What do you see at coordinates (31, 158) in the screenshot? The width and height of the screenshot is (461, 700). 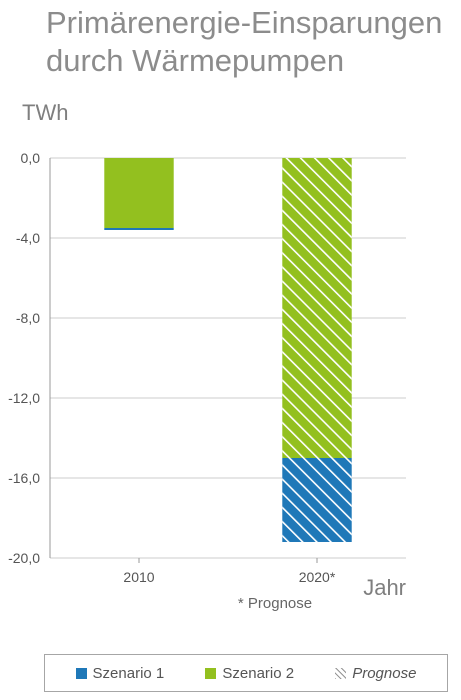 I see `y-tick-label-0: 0,0` at bounding box center [31, 158].